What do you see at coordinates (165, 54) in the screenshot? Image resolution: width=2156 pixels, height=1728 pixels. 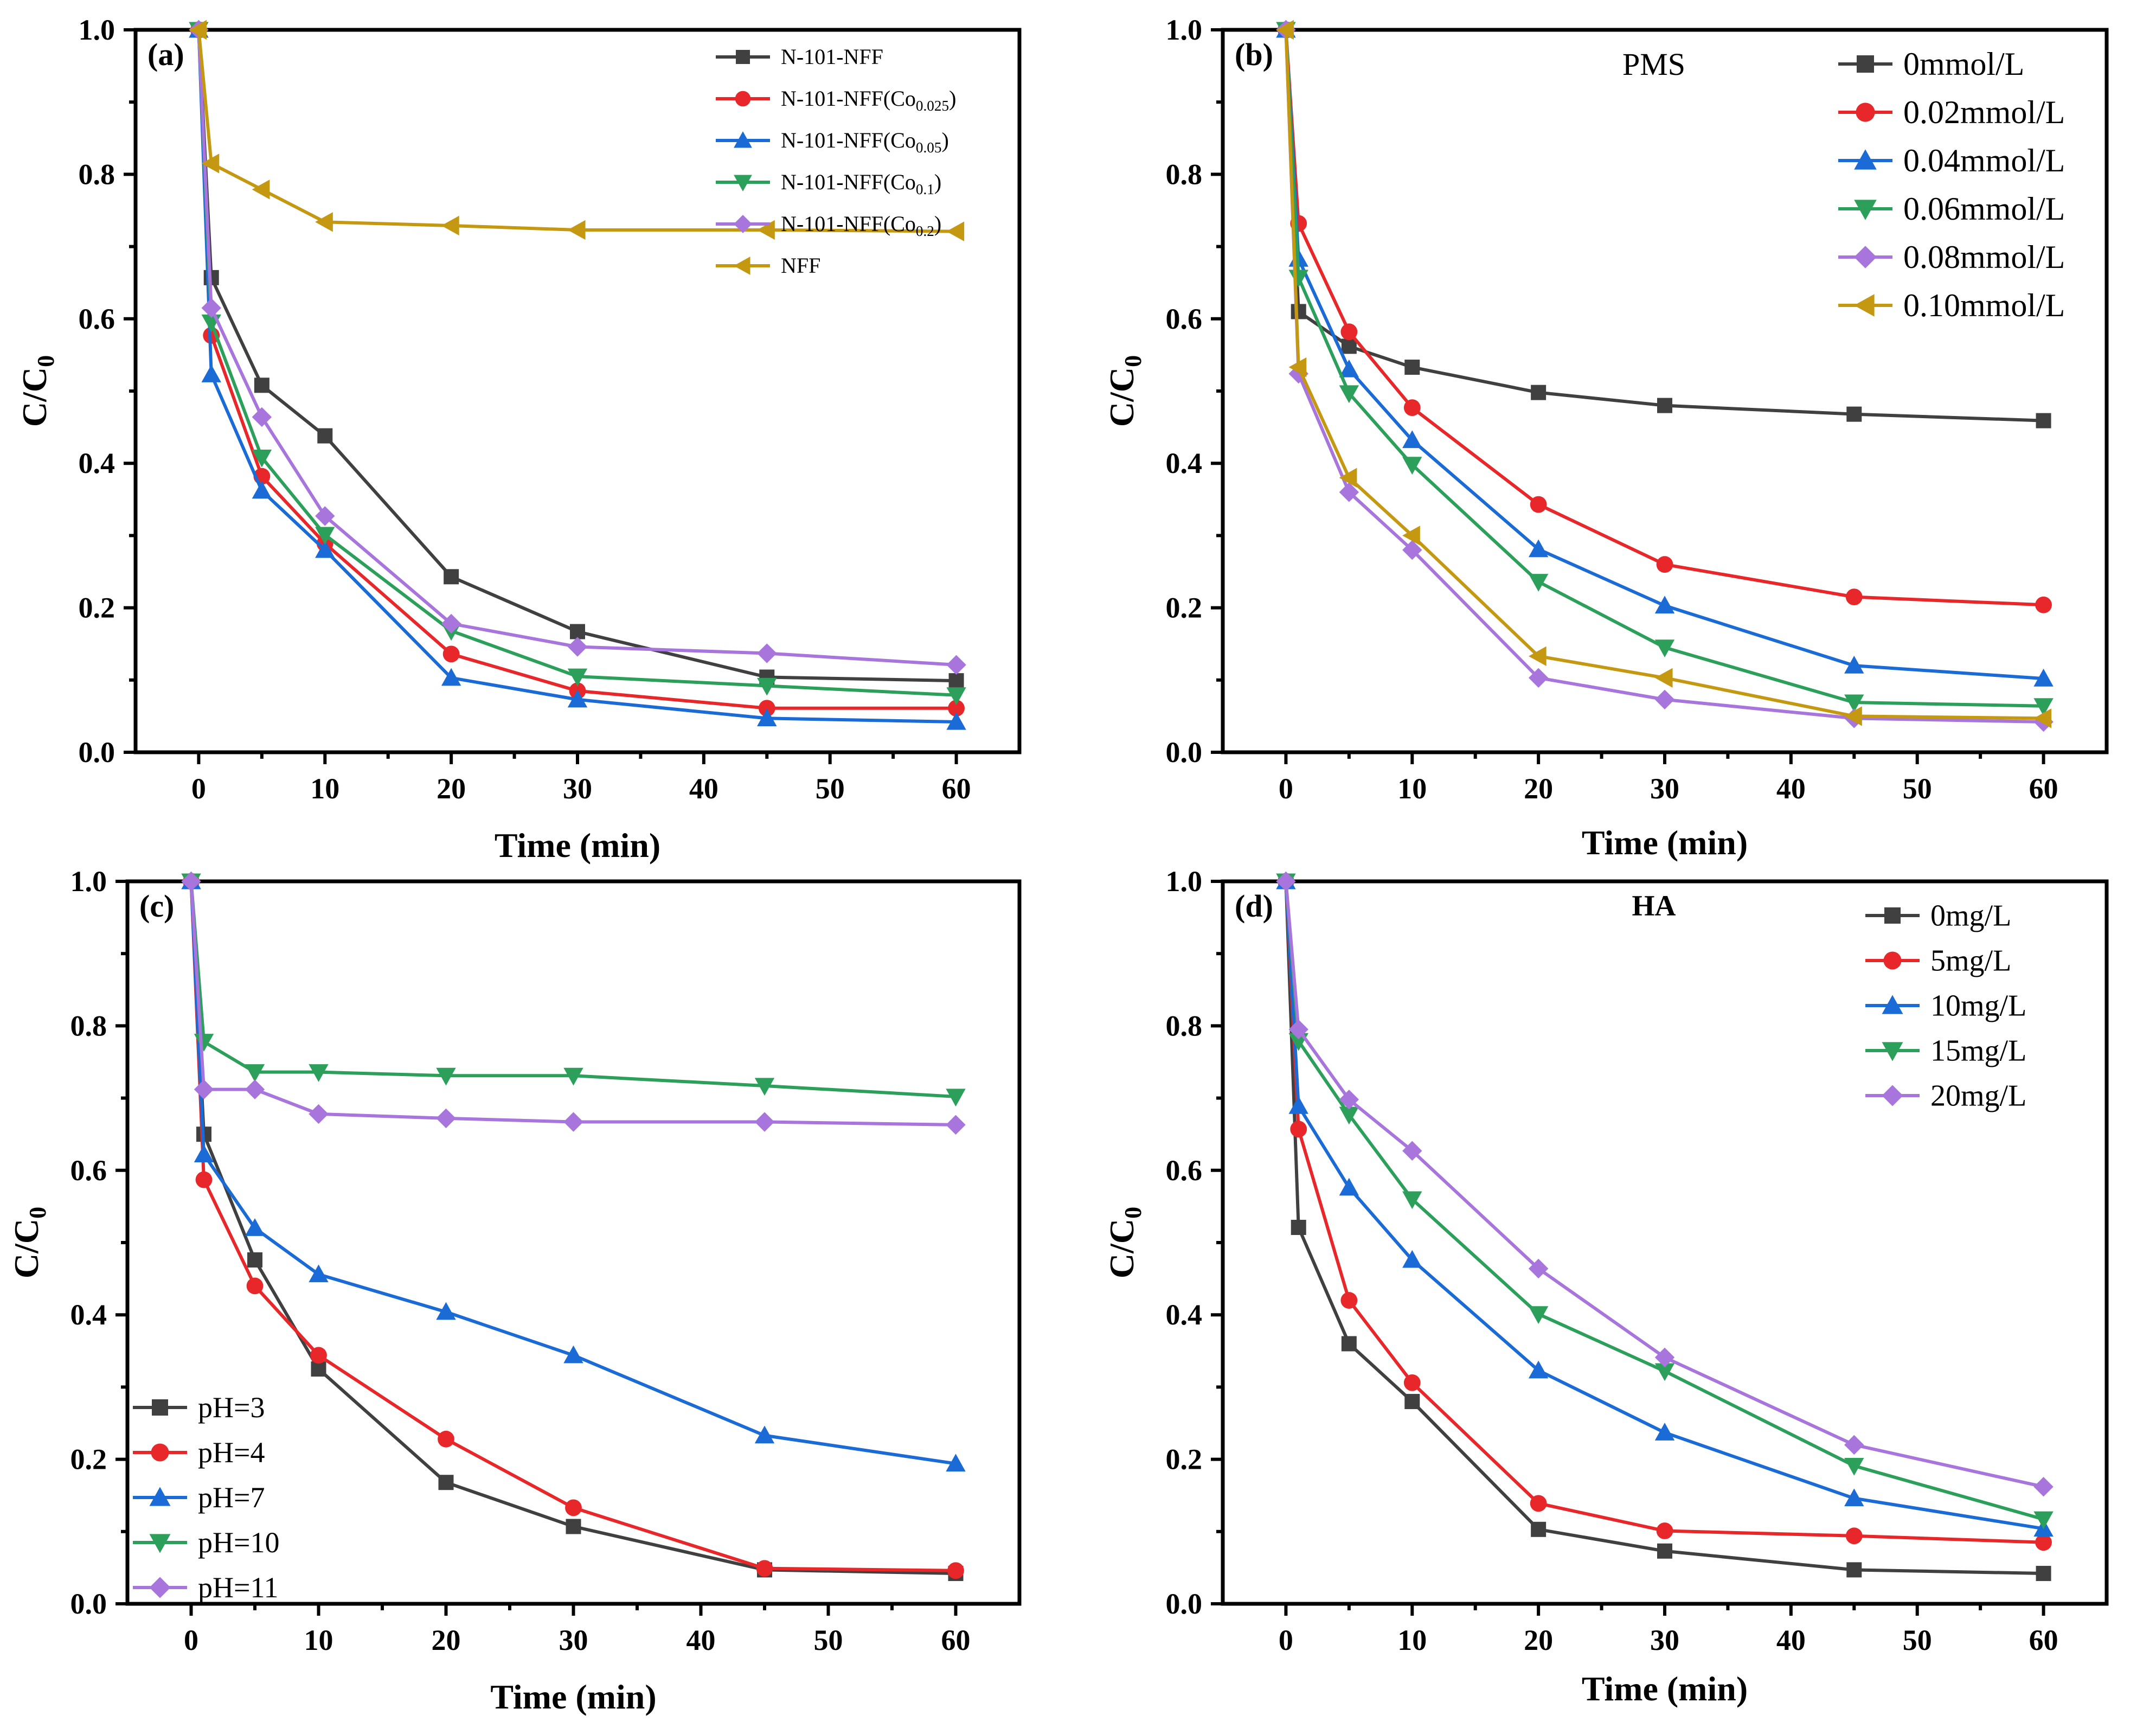 I see `panel-label: (a)` at bounding box center [165, 54].